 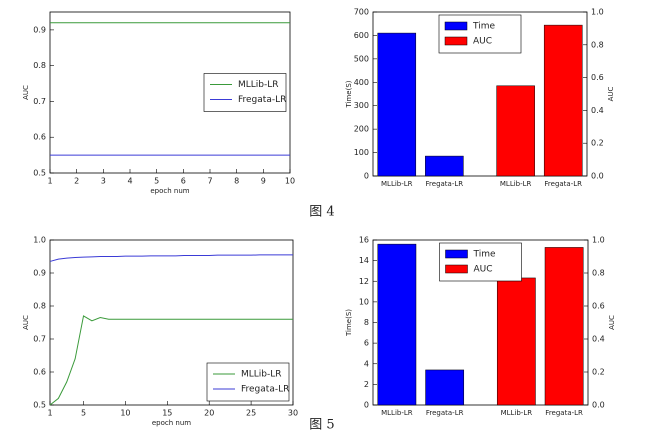 What do you see at coordinates (366, 322) in the screenshot?
I see `y-tick-label: 8` at bounding box center [366, 322].